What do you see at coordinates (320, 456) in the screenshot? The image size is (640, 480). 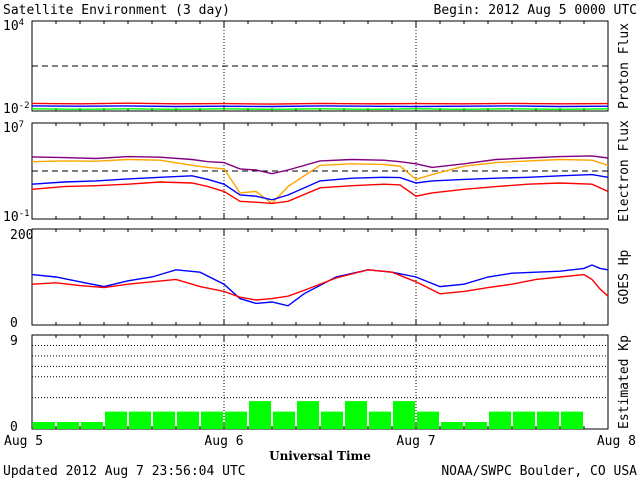 I see `x-axis-label: Universal Time` at bounding box center [320, 456].